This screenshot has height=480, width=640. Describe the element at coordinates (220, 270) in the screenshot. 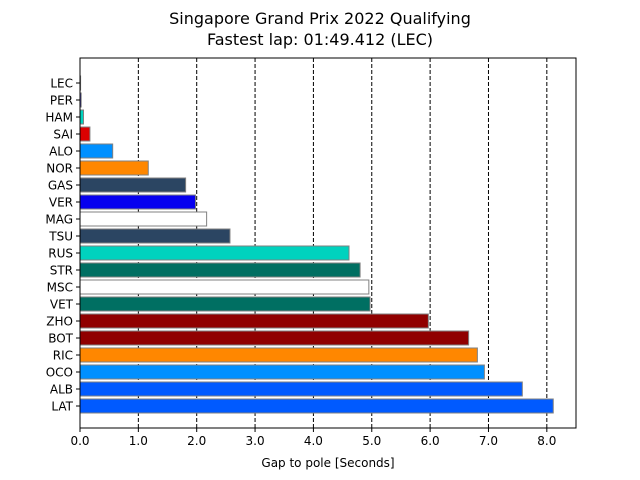

I see `bar-str` at that location.